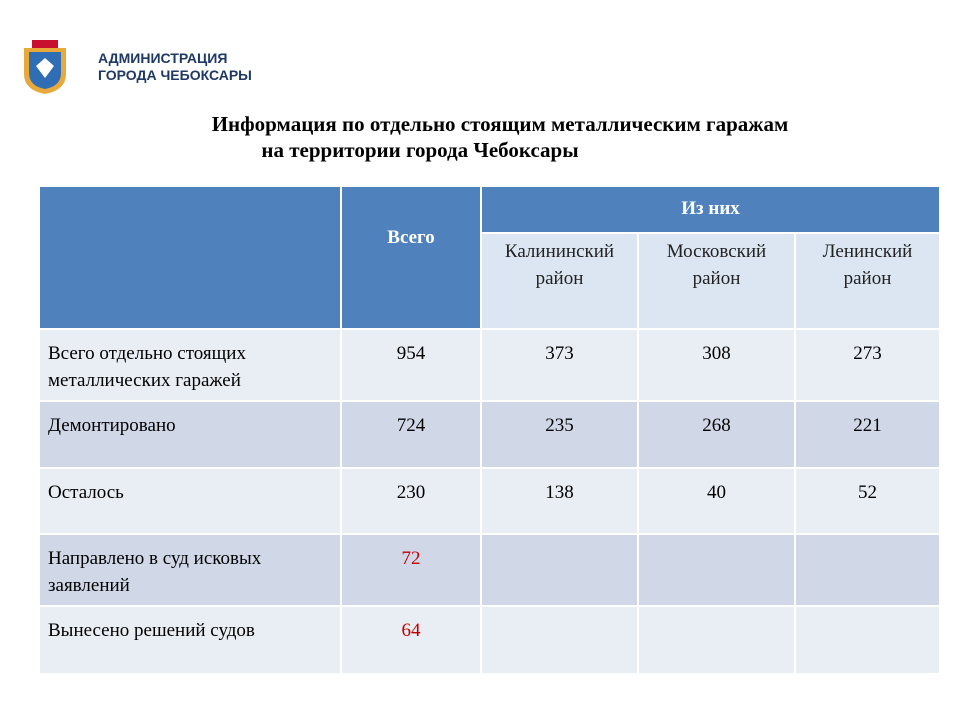 The image size is (960, 720). What do you see at coordinates (867, 281) in the screenshot?
I see `cell: Ленинский район` at bounding box center [867, 281].